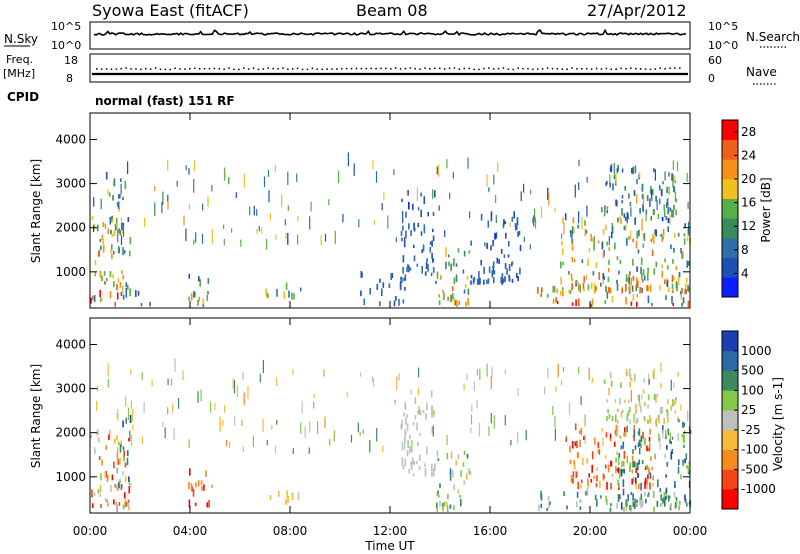 The width and height of the screenshot is (800, 554). Describe the element at coordinates (730, 208) in the screenshot. I see `colorbar-frame` at that location.